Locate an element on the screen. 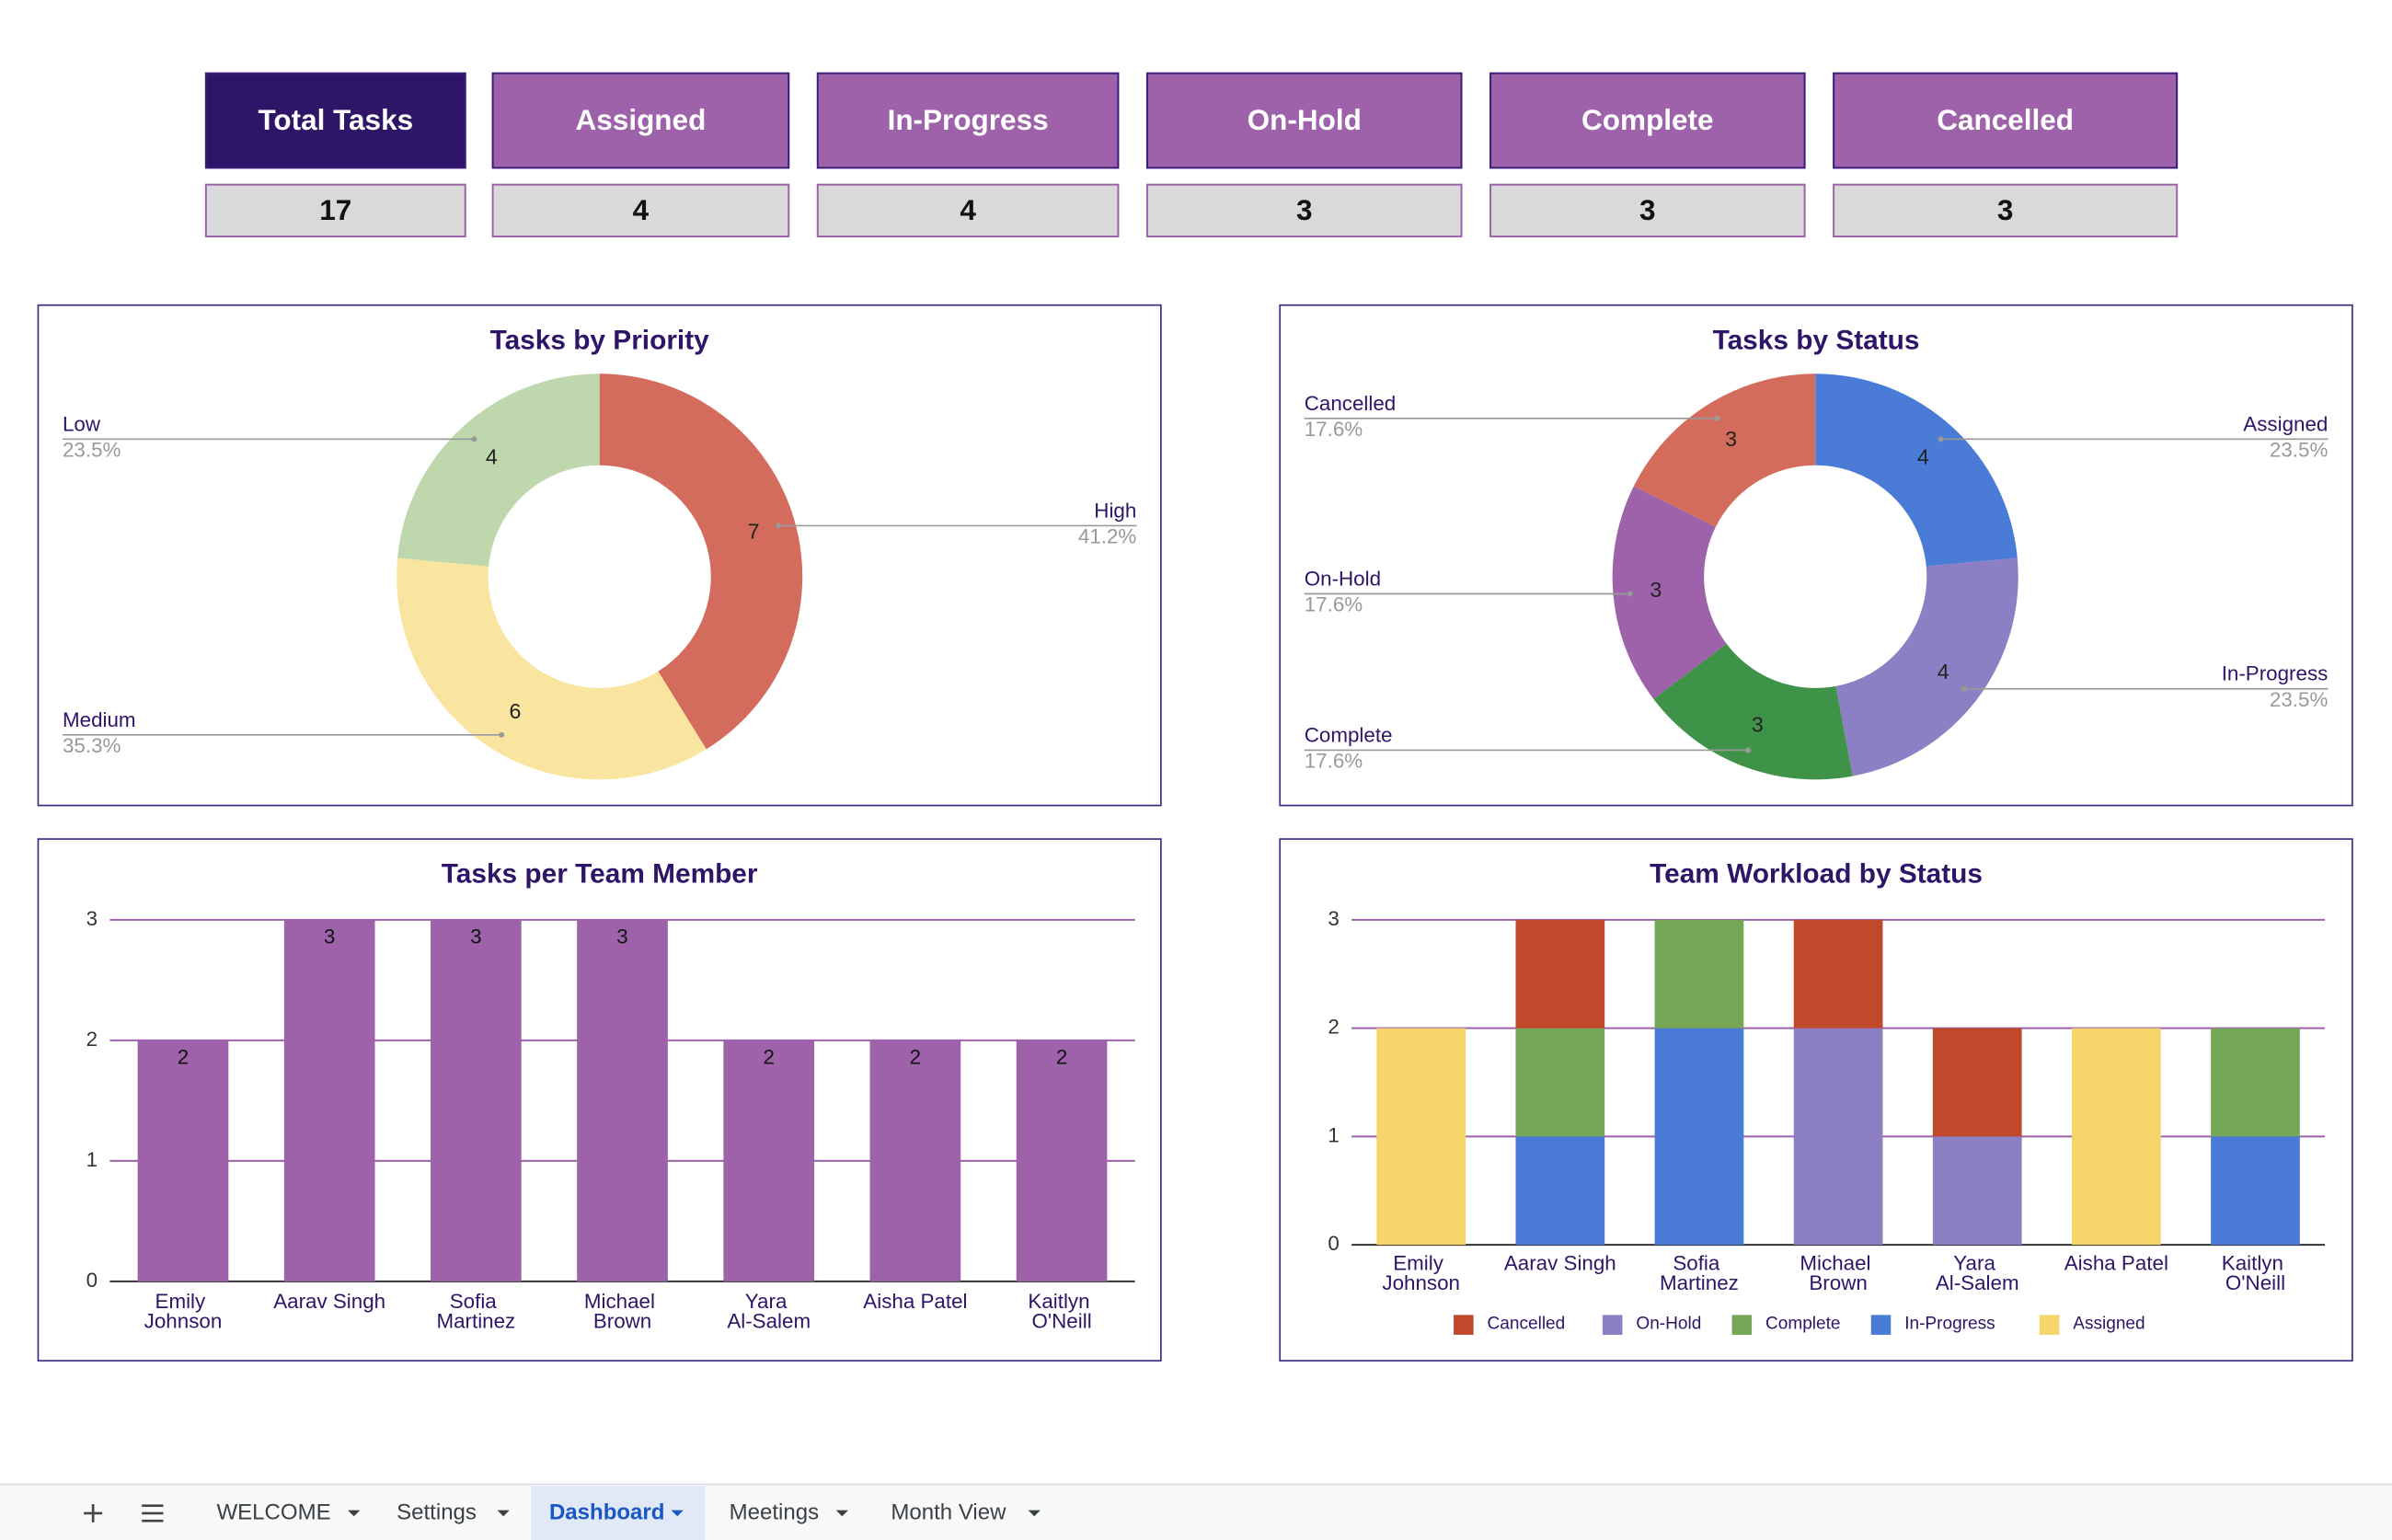 The width and height of the screenshot is (2392, 1540). slice-value-label: 6 is located at coordinates (516, 711).